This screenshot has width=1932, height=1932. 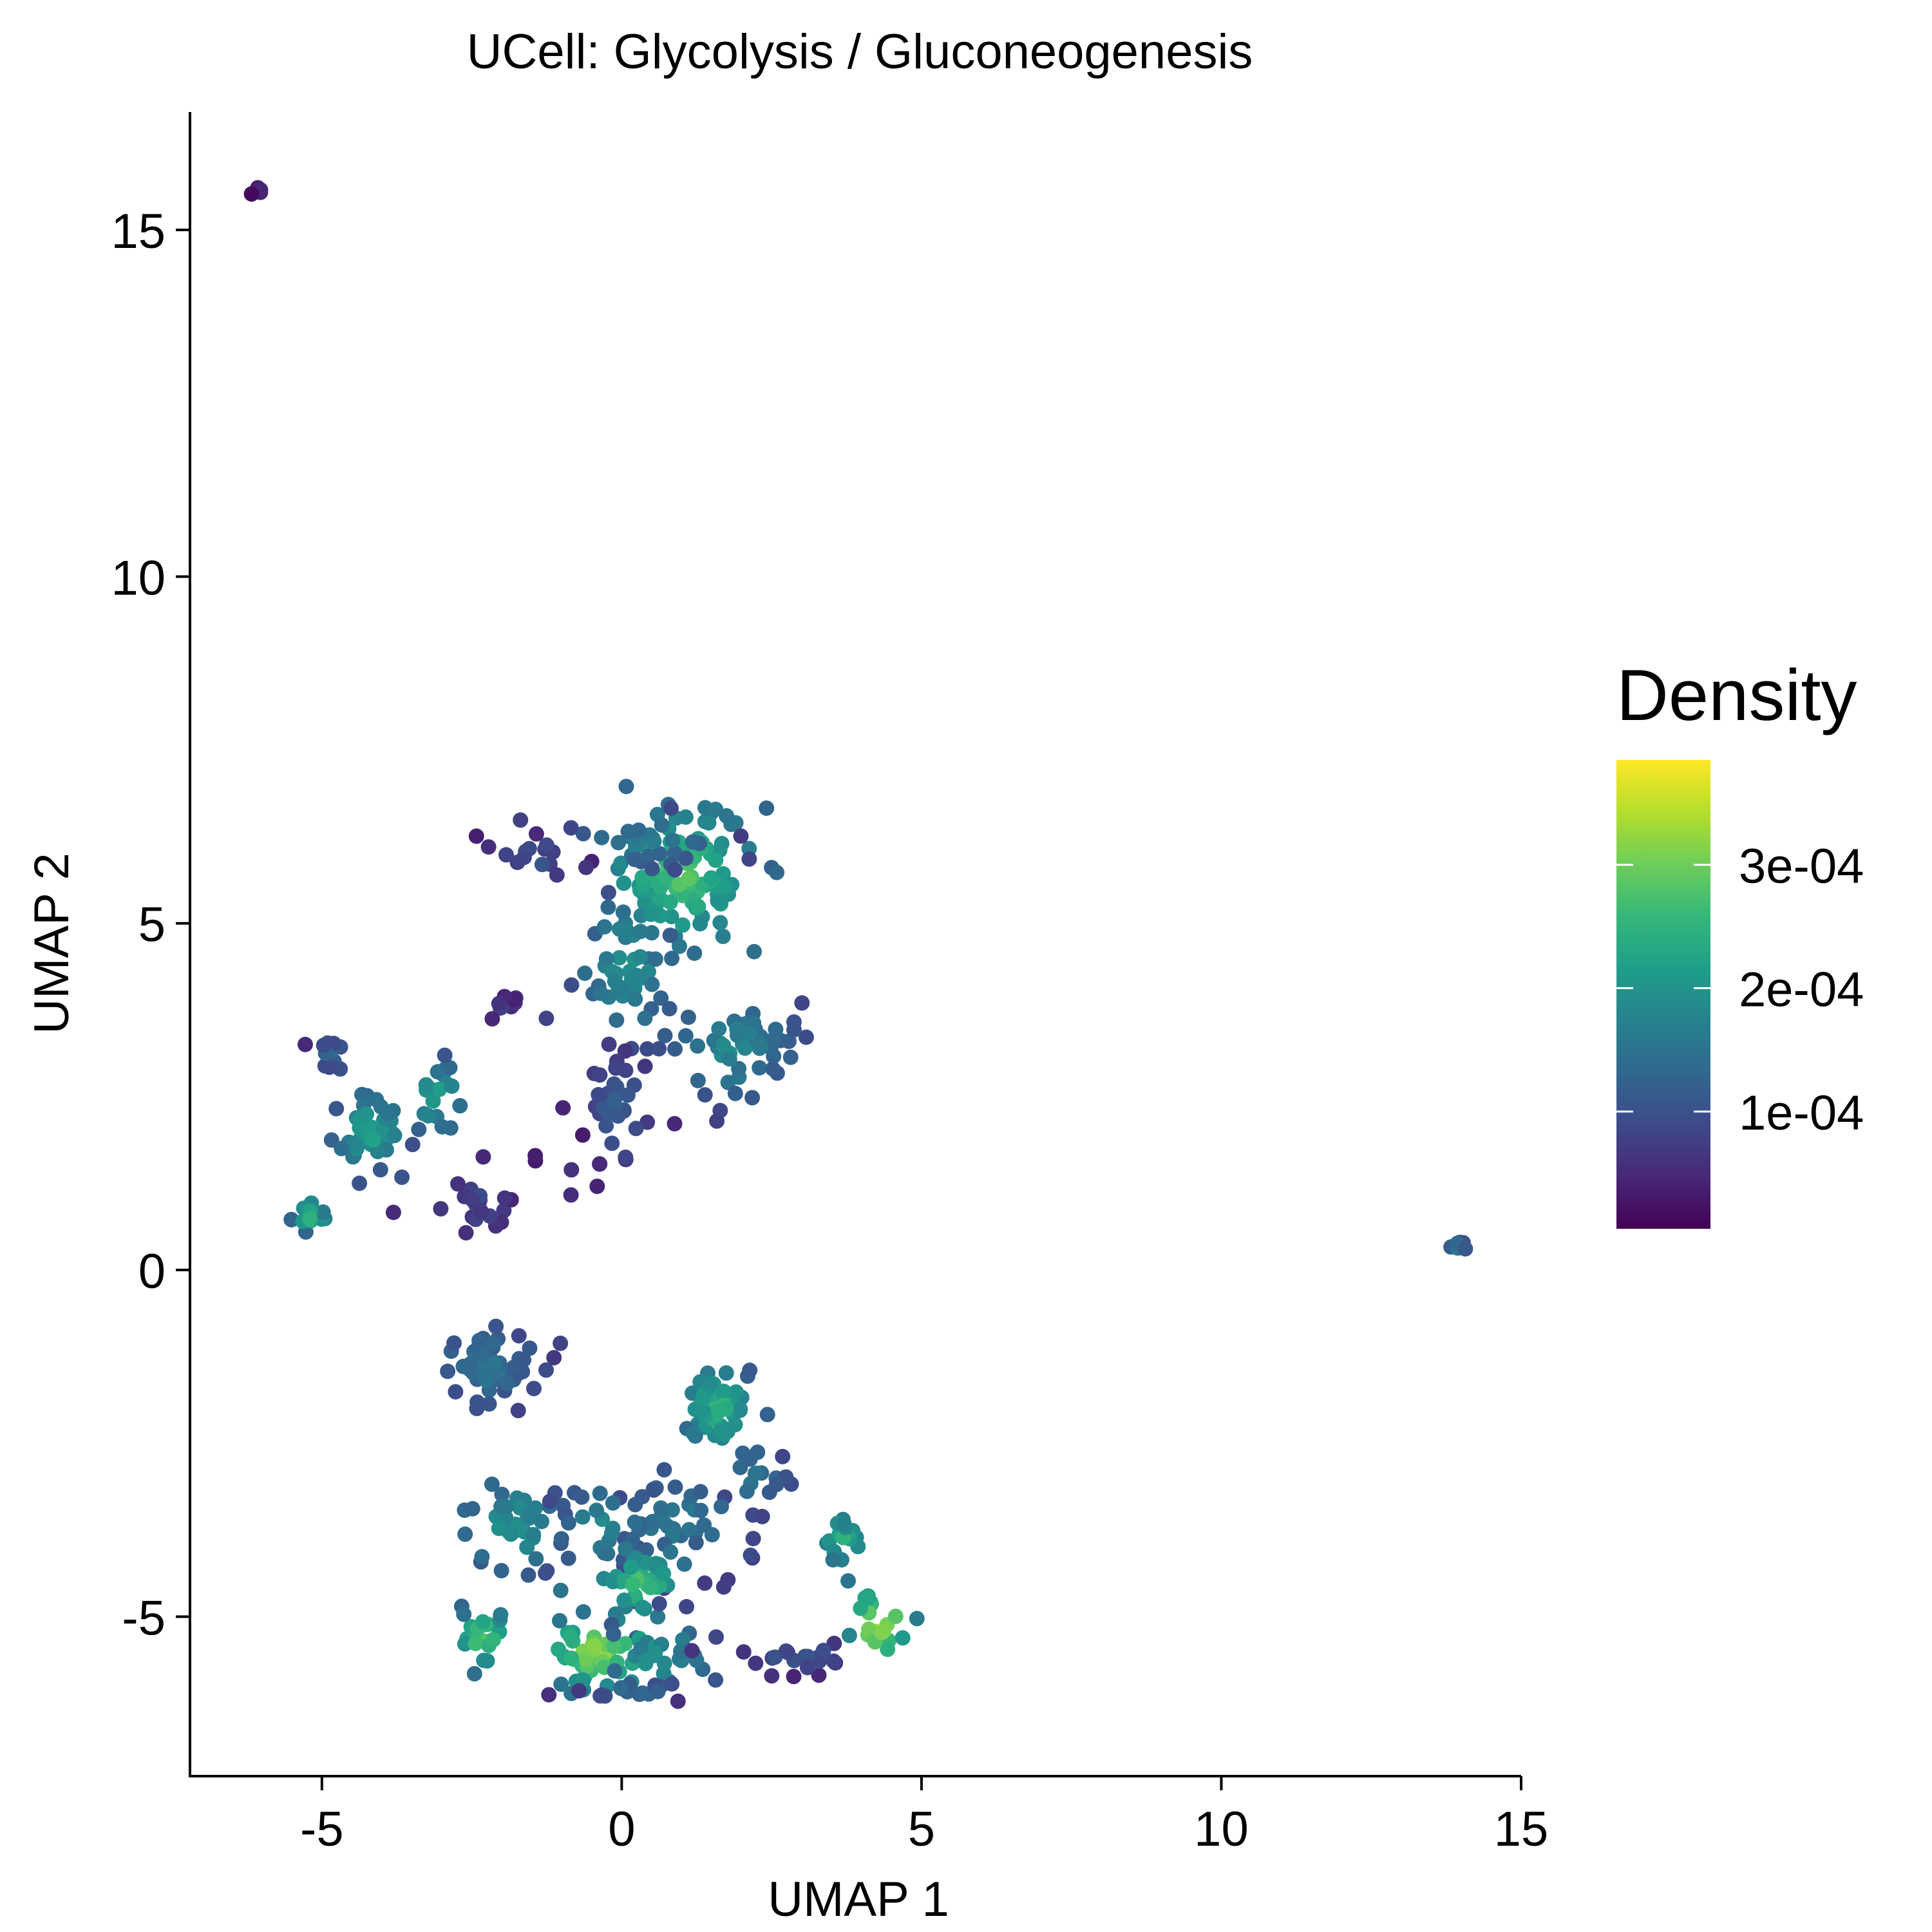 What do you see at coordinates (52, 943) in the screenshot?
I see `y-axis-title: UMAP 2` at bounding box center [52, 943].